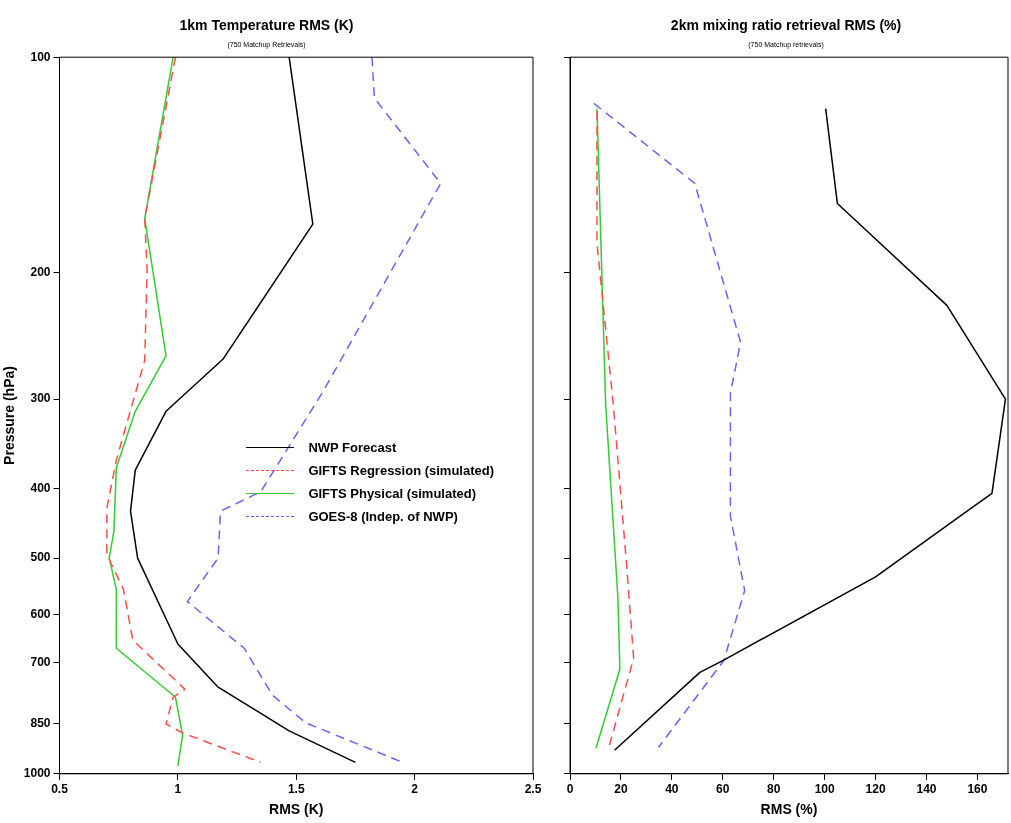 Image resolution: width=1011 pixels, height=823 pixels. What do you see at coordinates (40, 662) in the screenshot?
I see `y-tick-label: 700` at bounding box center [40, 662].